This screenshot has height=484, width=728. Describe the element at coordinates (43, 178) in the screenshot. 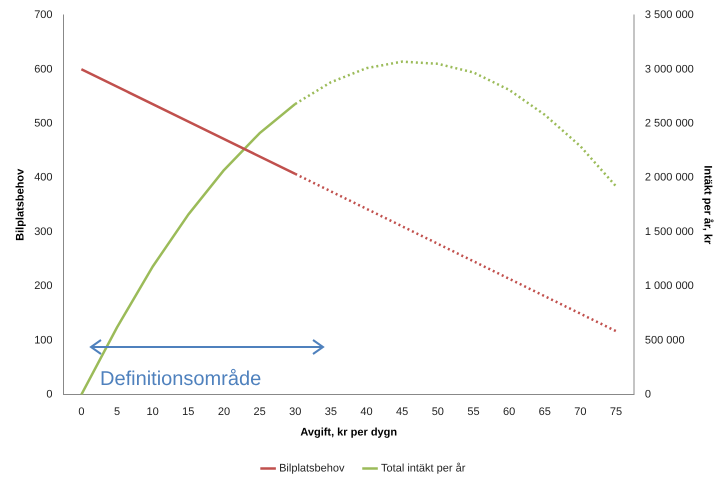

I see `y-tick-label: 400` at that location.